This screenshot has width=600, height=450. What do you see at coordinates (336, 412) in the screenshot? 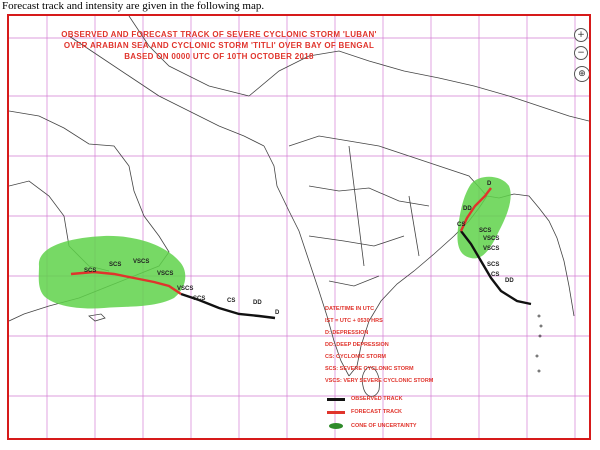
I see `legend-forecast-swatch` at bounding box center [336, 412].